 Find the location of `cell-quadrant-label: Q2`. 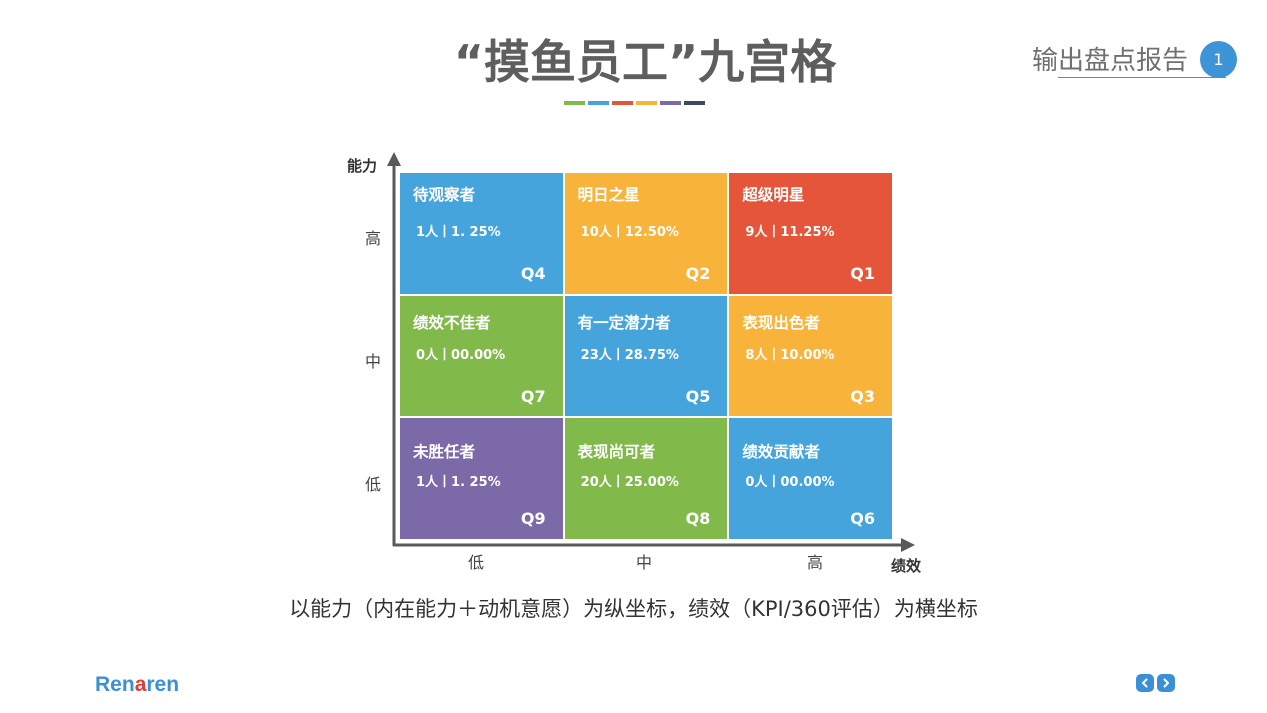

cell-quadrant-label: Q2 is located at coordinates (698, 273).